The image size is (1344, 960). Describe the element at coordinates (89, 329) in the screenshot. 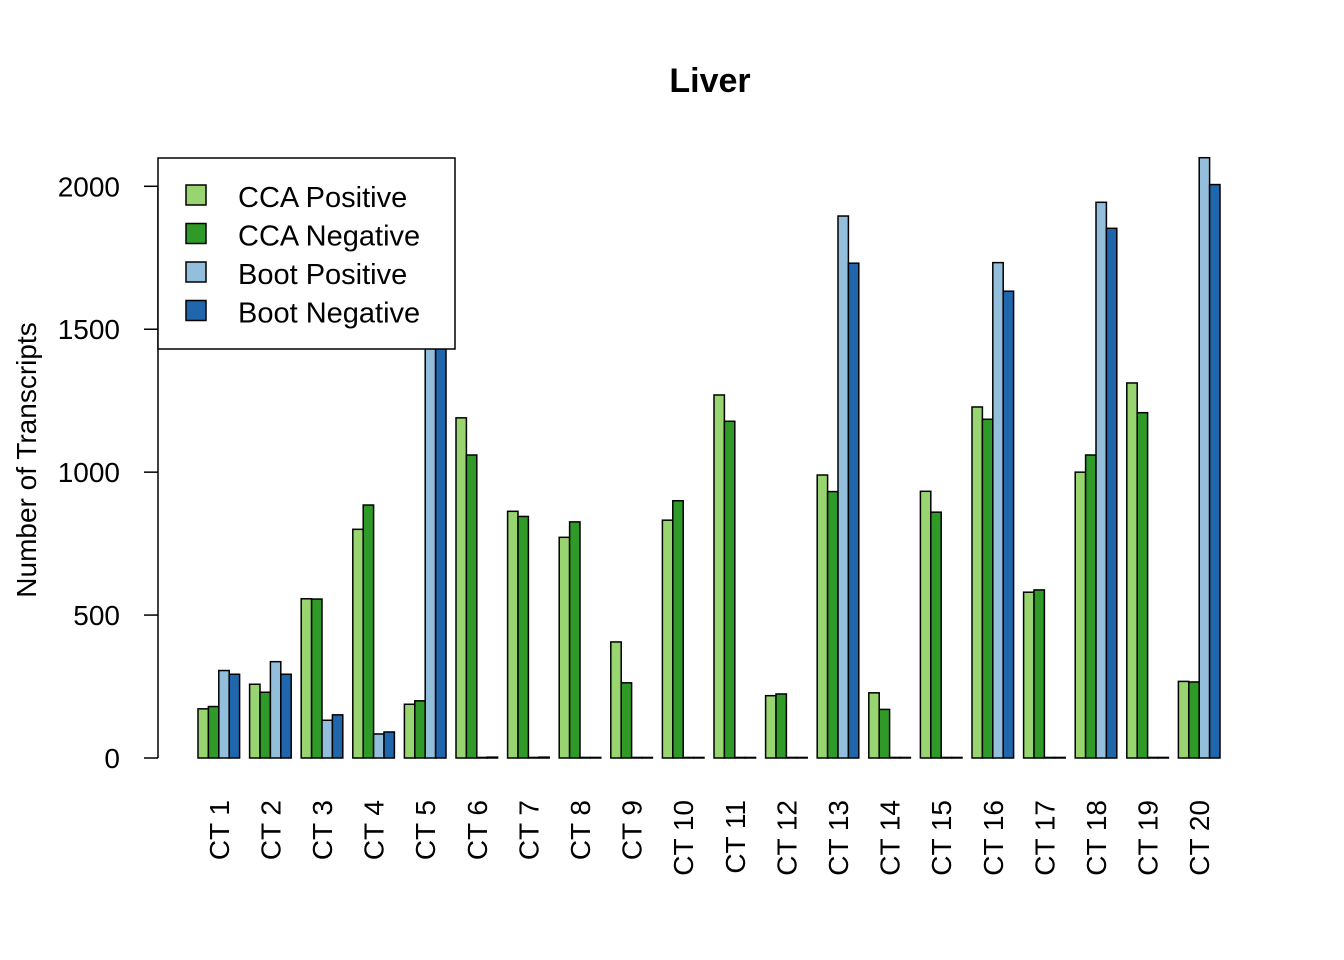

I see `y-tick-label: 1500` at that location.